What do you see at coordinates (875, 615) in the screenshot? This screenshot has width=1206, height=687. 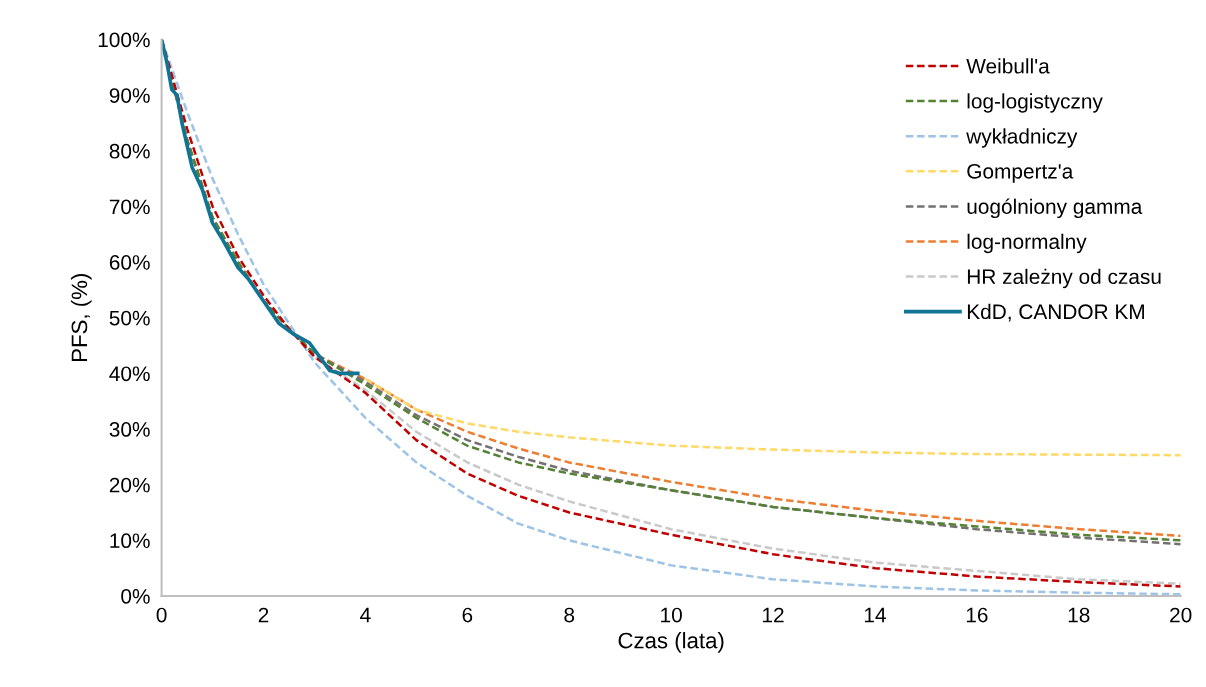 I see `x-tick-label: 14` at bounding box center [875, 615].